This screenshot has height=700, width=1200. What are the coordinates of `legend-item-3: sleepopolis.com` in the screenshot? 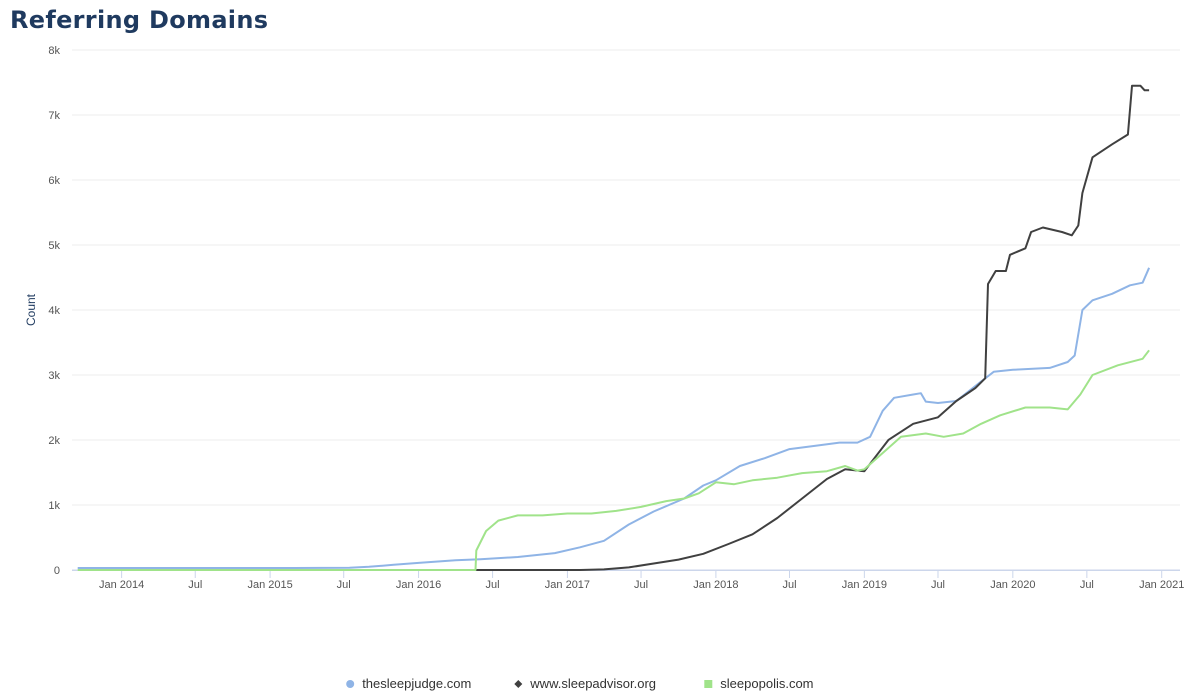 It's located at (759, 683).